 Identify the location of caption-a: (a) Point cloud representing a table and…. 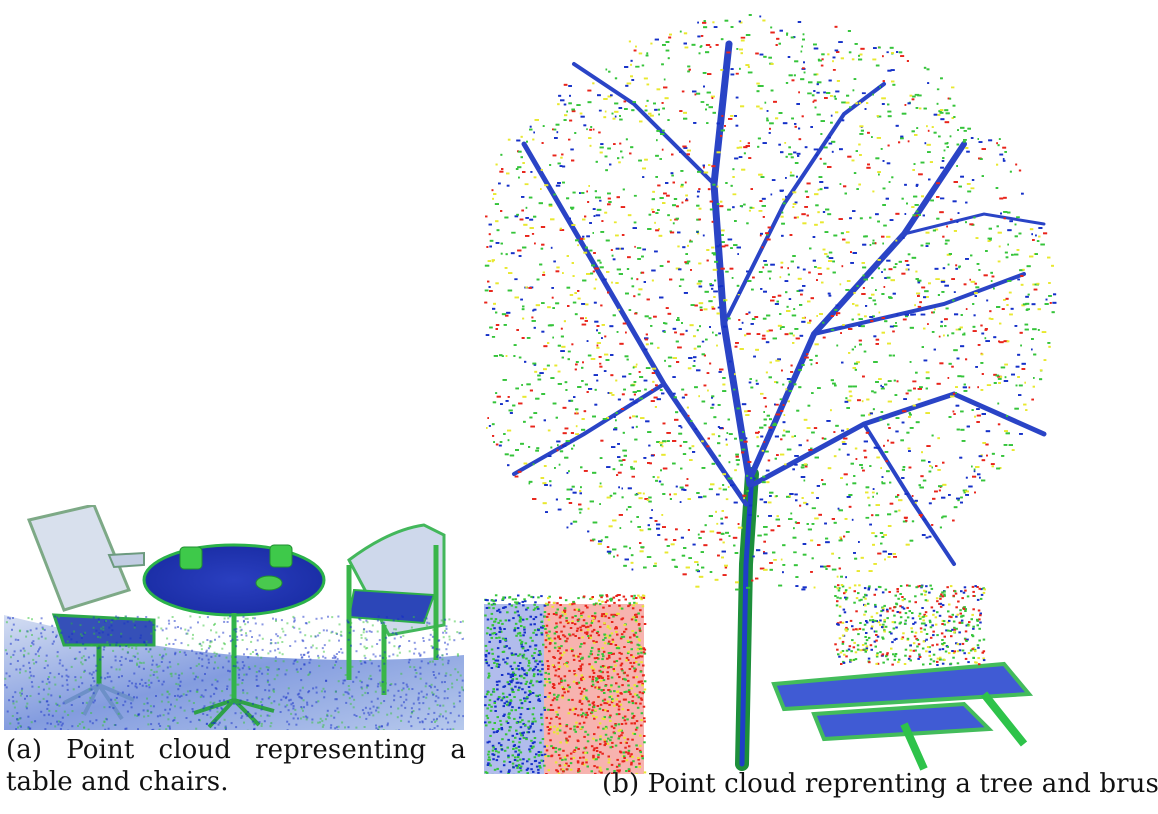
(236, 766).